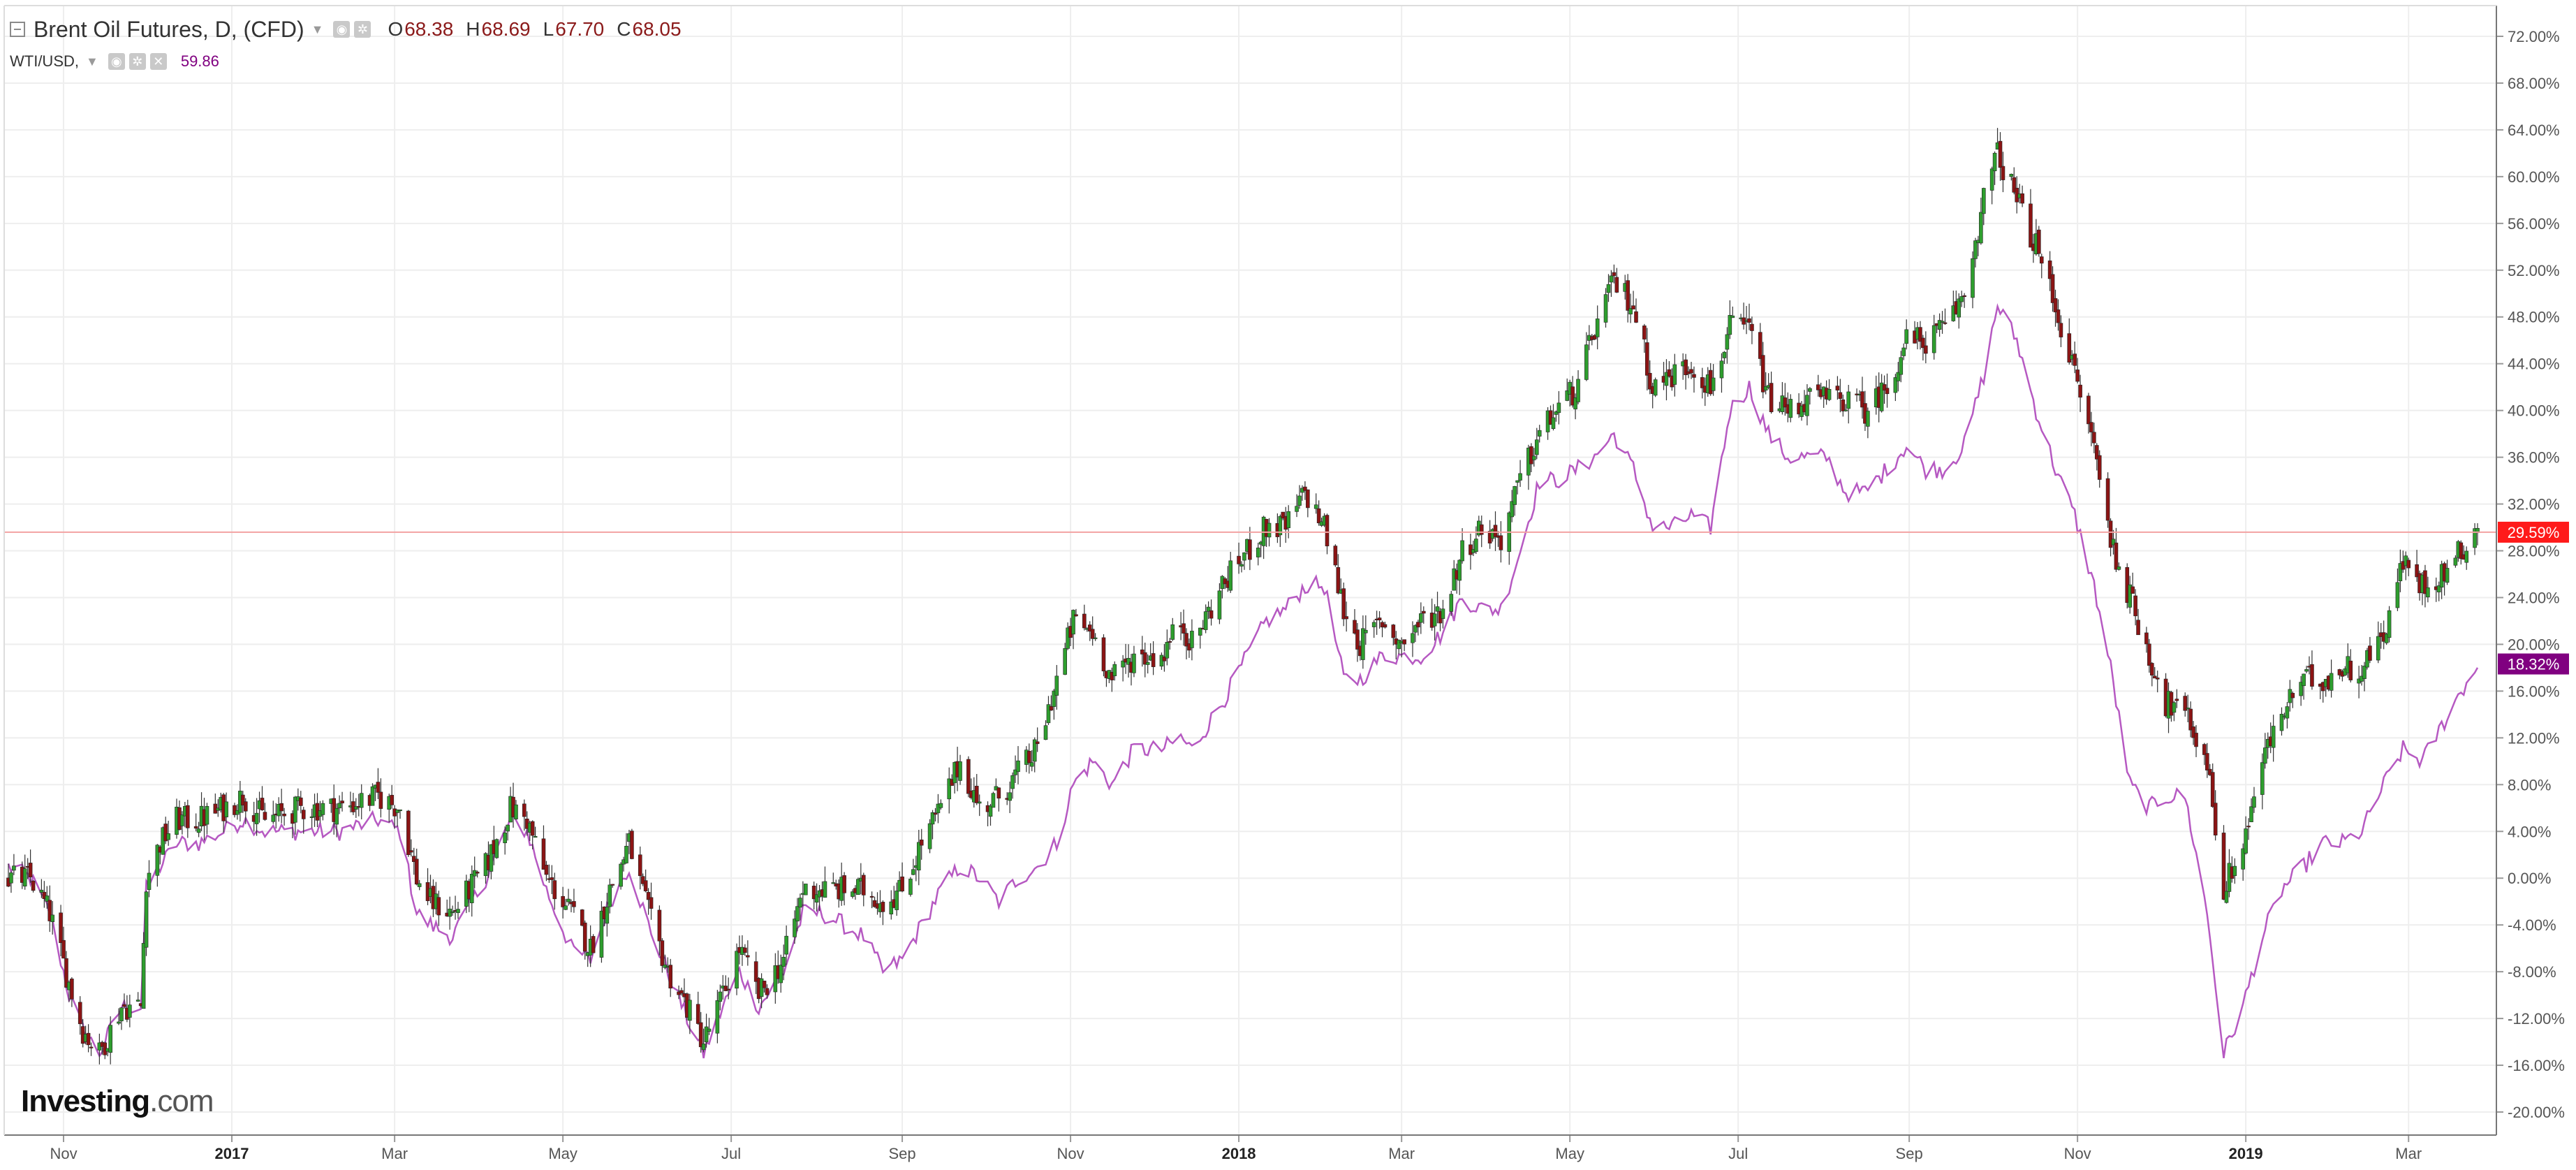 This screenshot has height=1170, width=2576. I want to click on y-tick-label: 20.00%, so click(2534, 644).